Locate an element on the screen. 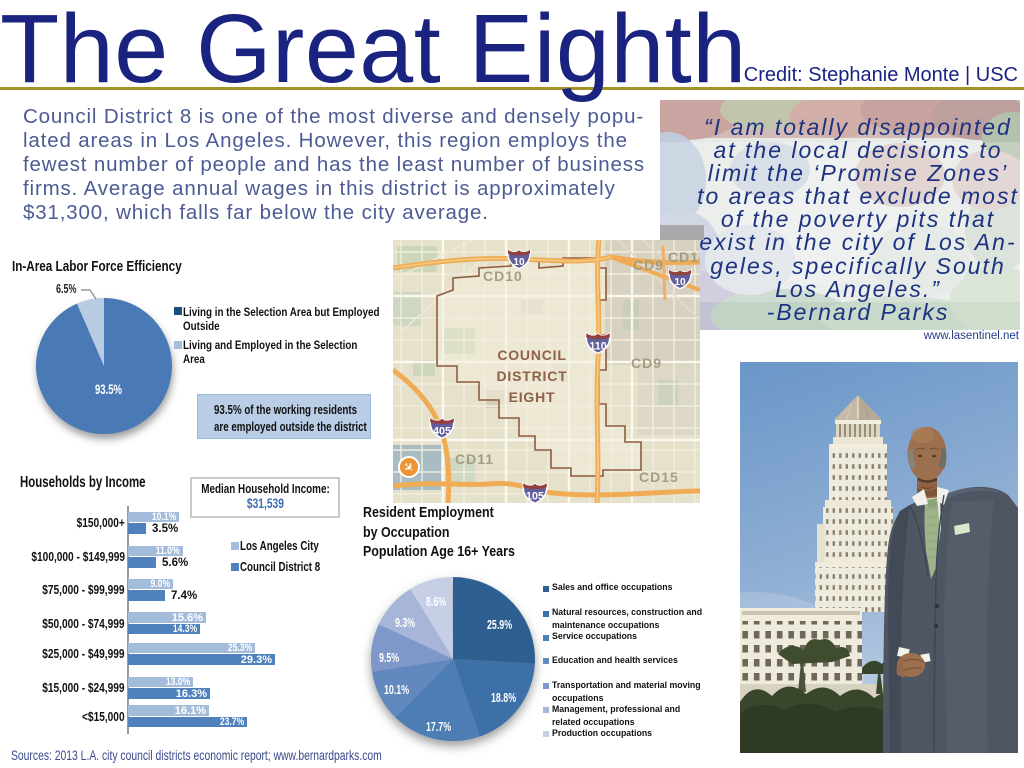 This screenshot has width=1024, height=768. svg-text: 105 is located at coordinates (535, 496).